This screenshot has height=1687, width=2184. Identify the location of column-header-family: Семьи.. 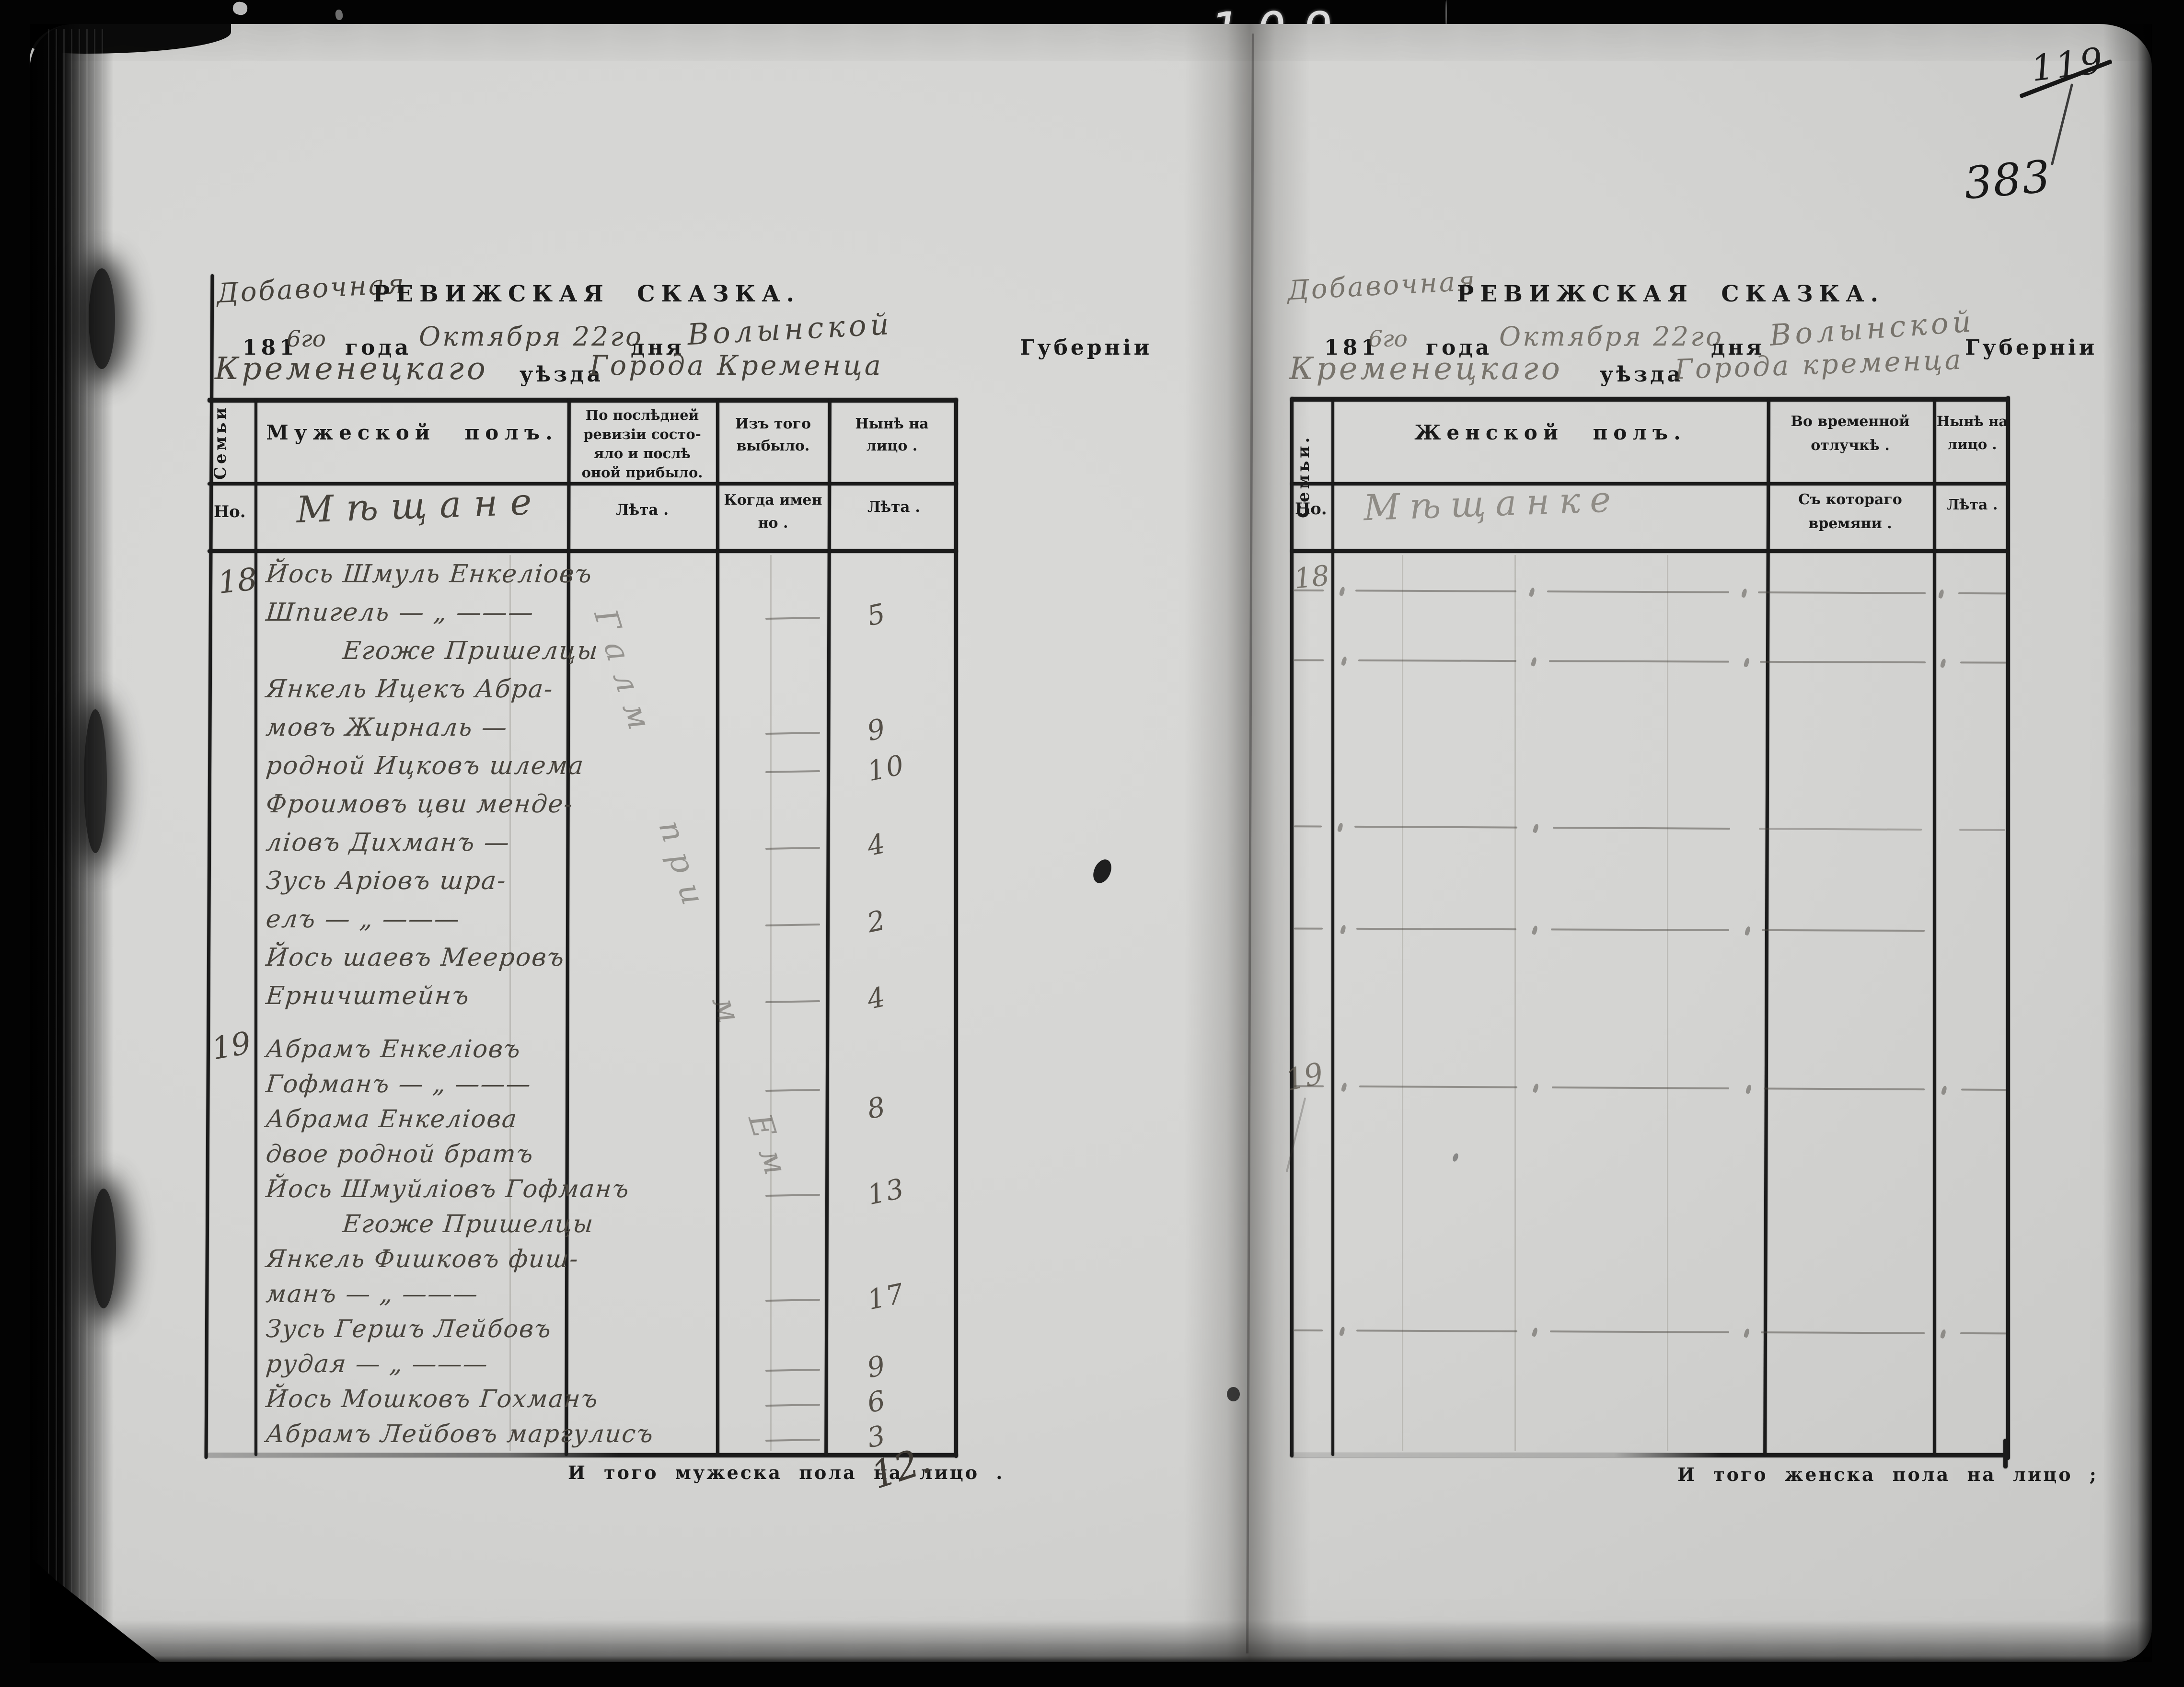
(1303, 476).